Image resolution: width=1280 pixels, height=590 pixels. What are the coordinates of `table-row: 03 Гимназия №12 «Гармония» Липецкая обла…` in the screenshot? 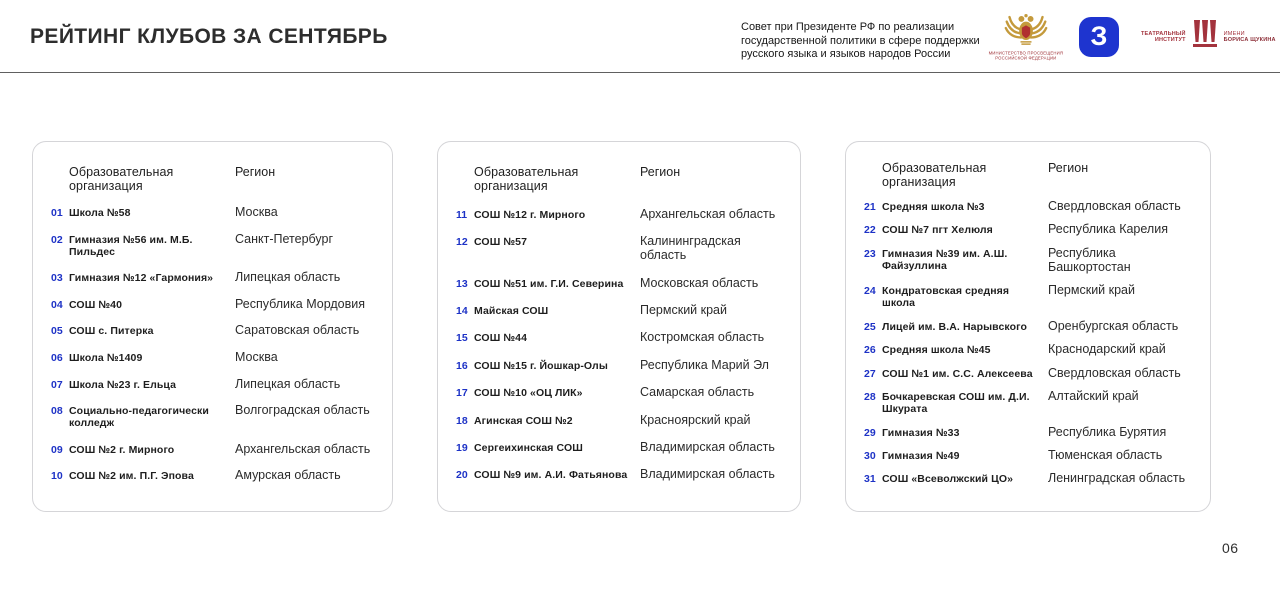 It's located at (214, 277).